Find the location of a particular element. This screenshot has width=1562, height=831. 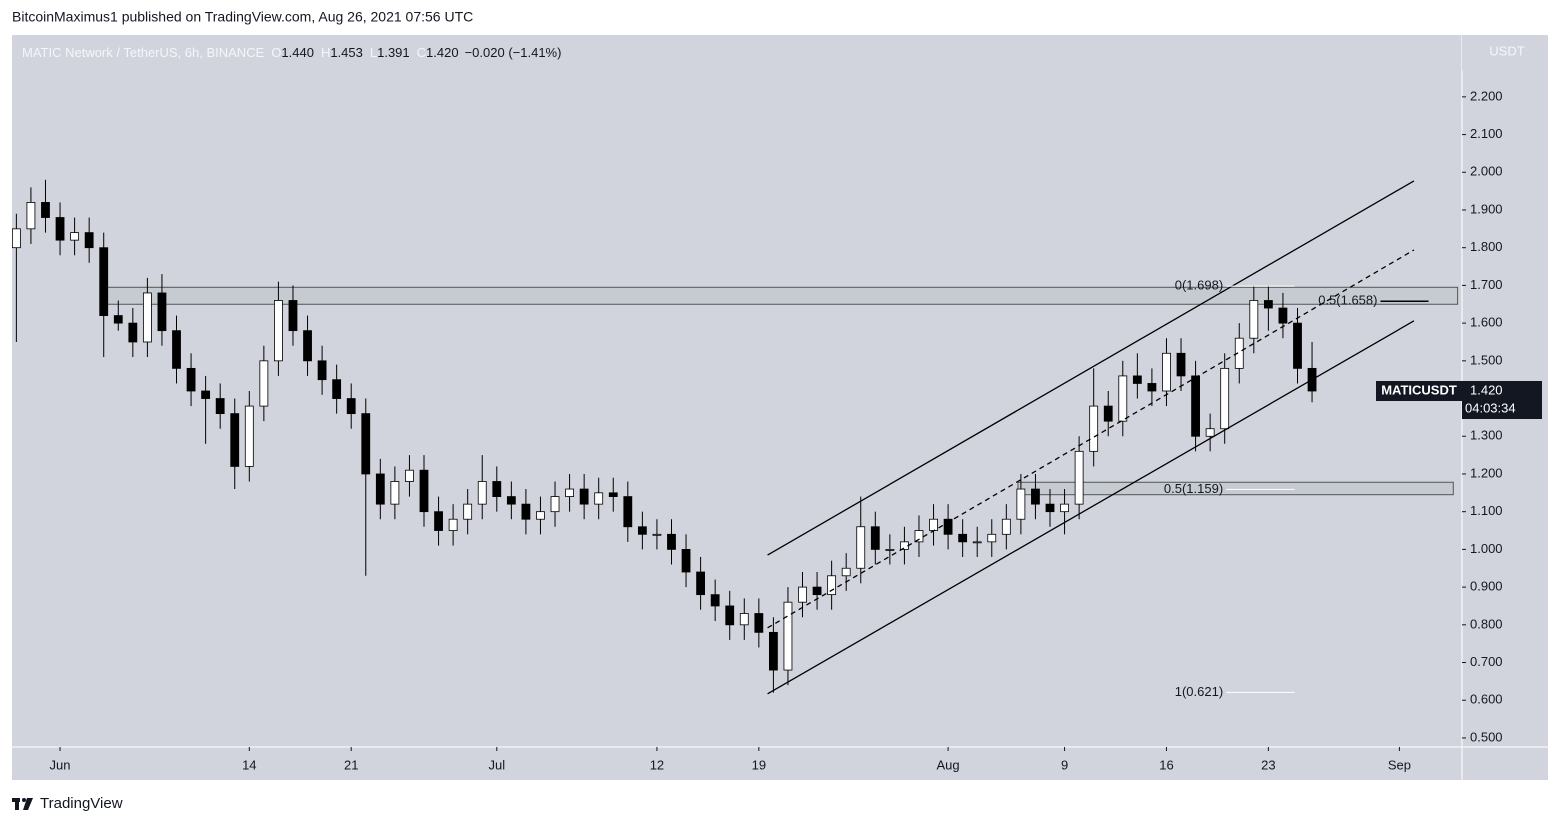

y-tick-label: 2.000 is located at coordinates (1486, 171).